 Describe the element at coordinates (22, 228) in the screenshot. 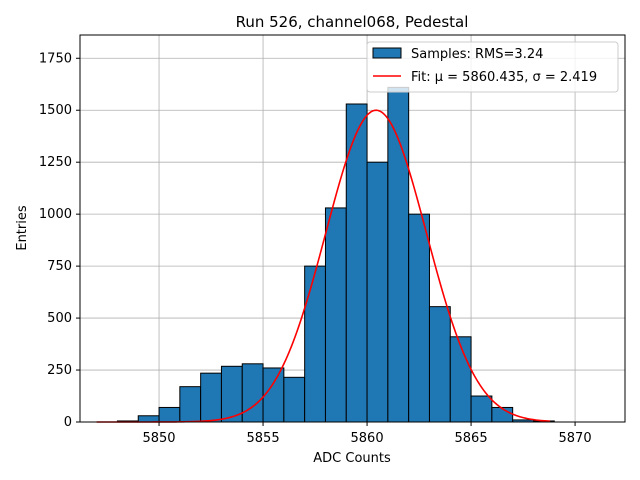

I see `y-axis-label: Entries` at that location.